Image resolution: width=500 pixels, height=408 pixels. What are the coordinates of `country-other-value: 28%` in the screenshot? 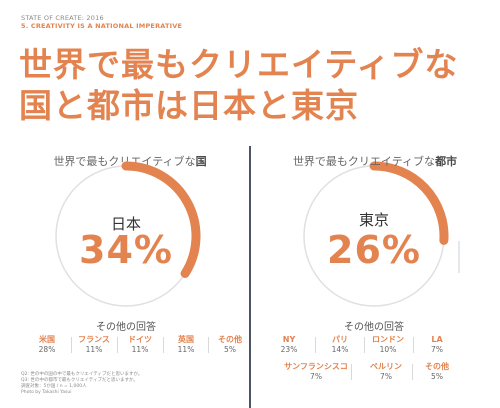 It's located at (47, 349).